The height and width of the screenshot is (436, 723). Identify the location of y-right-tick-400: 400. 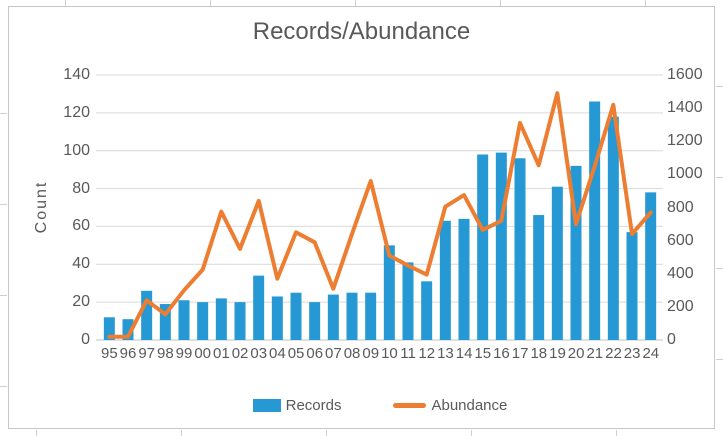
(680, 273).